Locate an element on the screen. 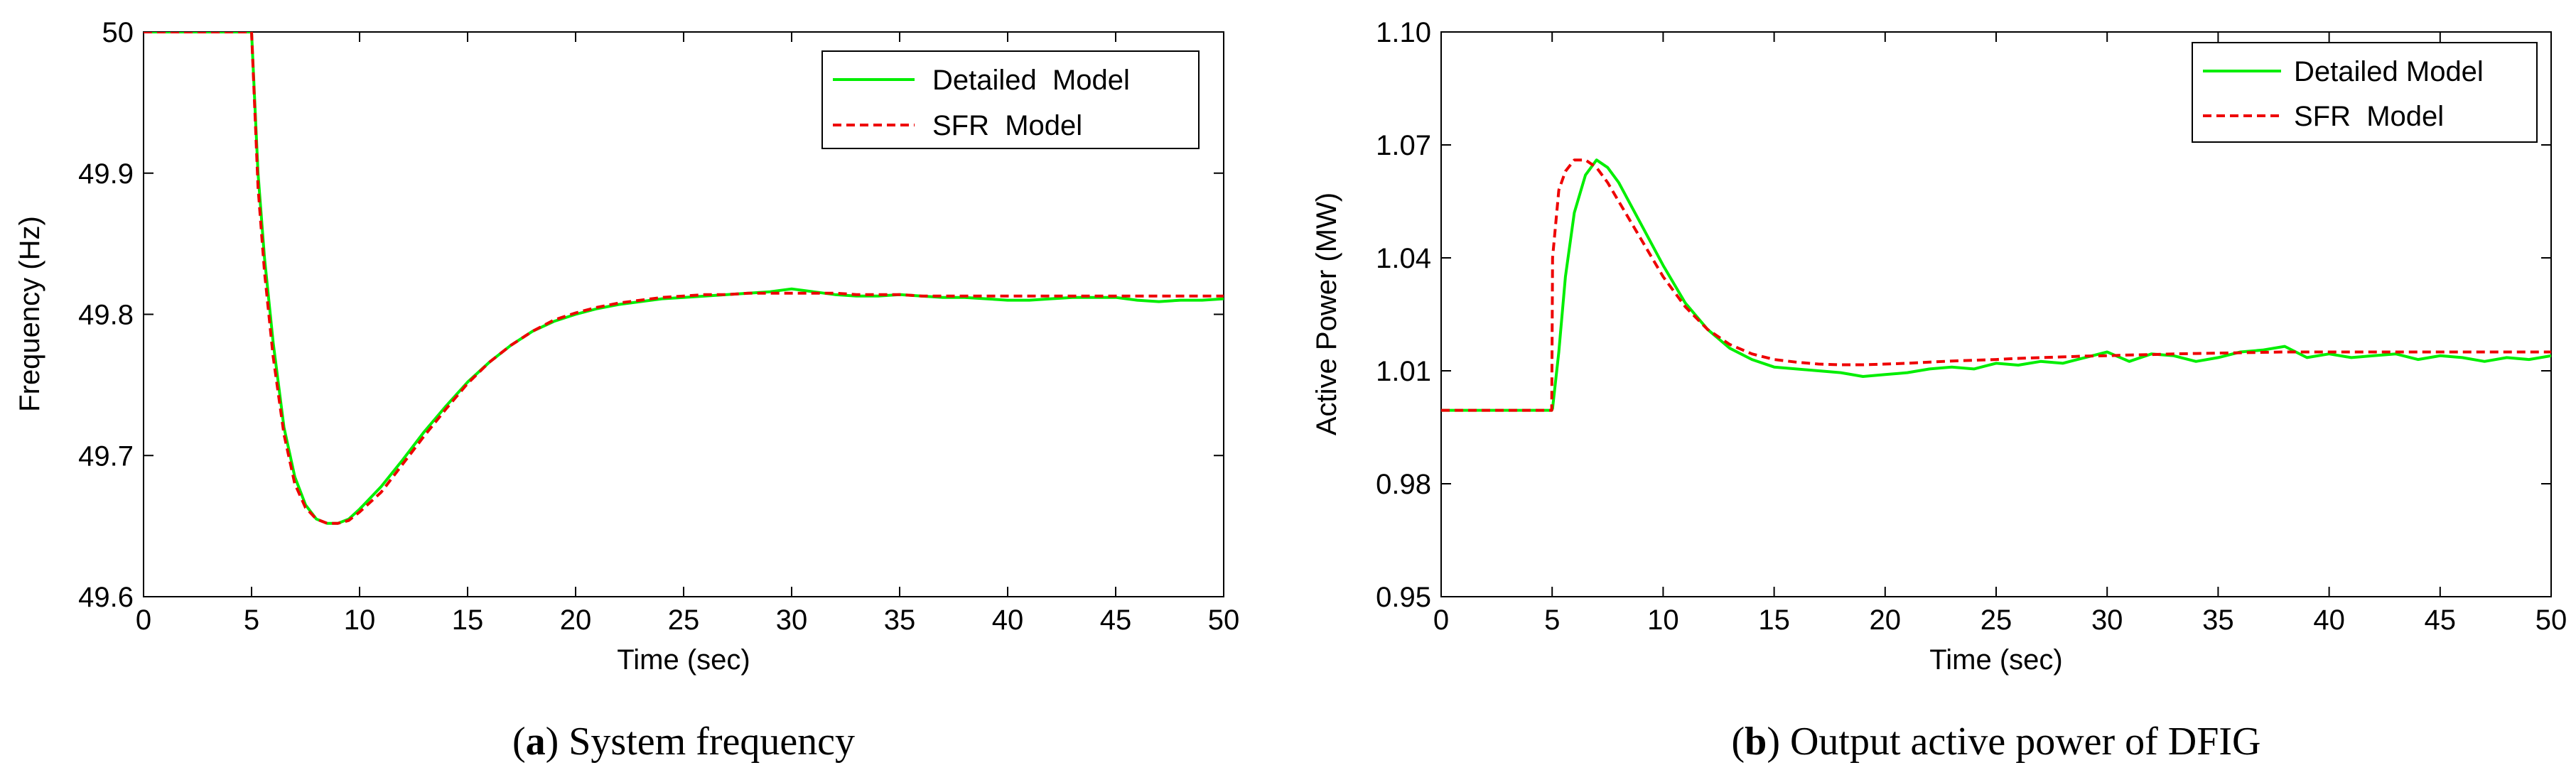 The height and width of the screenshot is (775, 2576). y-tick-label: 49.8 is located at coordinates (106, 315).